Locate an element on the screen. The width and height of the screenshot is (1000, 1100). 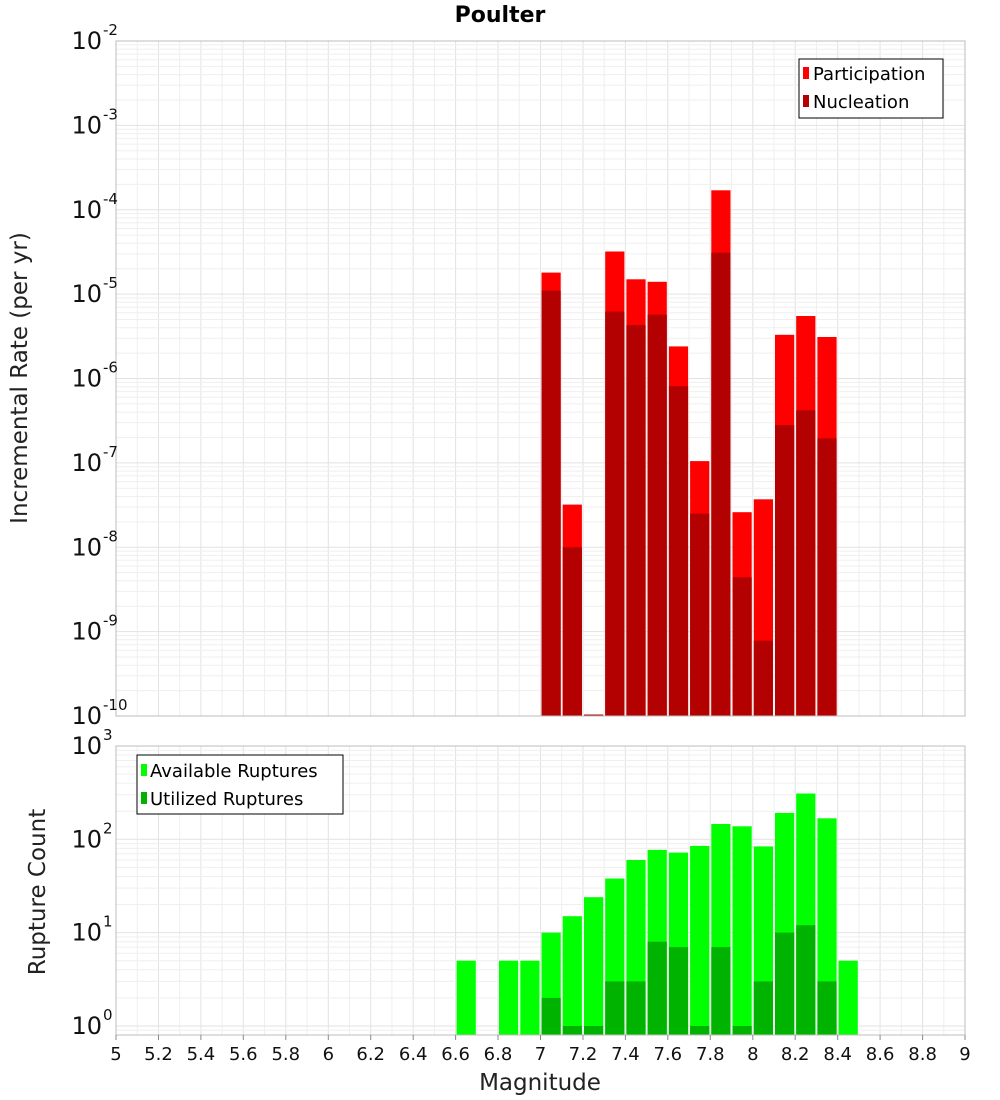
x-tick-label: 6.6 is located at coordinates (455, 1054).